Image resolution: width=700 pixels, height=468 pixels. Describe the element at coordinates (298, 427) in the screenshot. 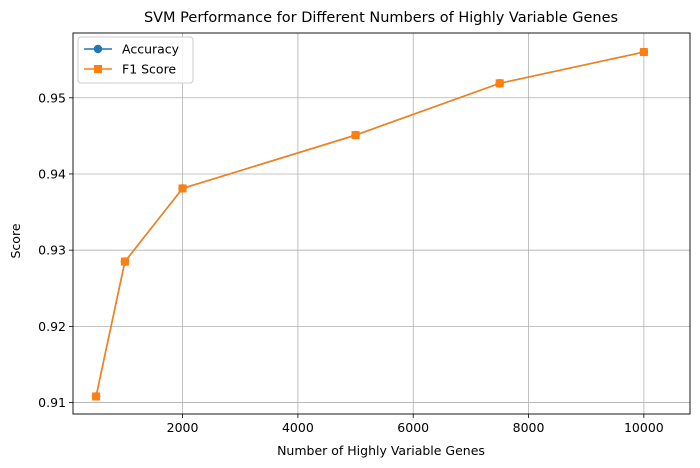

I see `x-tick-label: 4000` at that location.